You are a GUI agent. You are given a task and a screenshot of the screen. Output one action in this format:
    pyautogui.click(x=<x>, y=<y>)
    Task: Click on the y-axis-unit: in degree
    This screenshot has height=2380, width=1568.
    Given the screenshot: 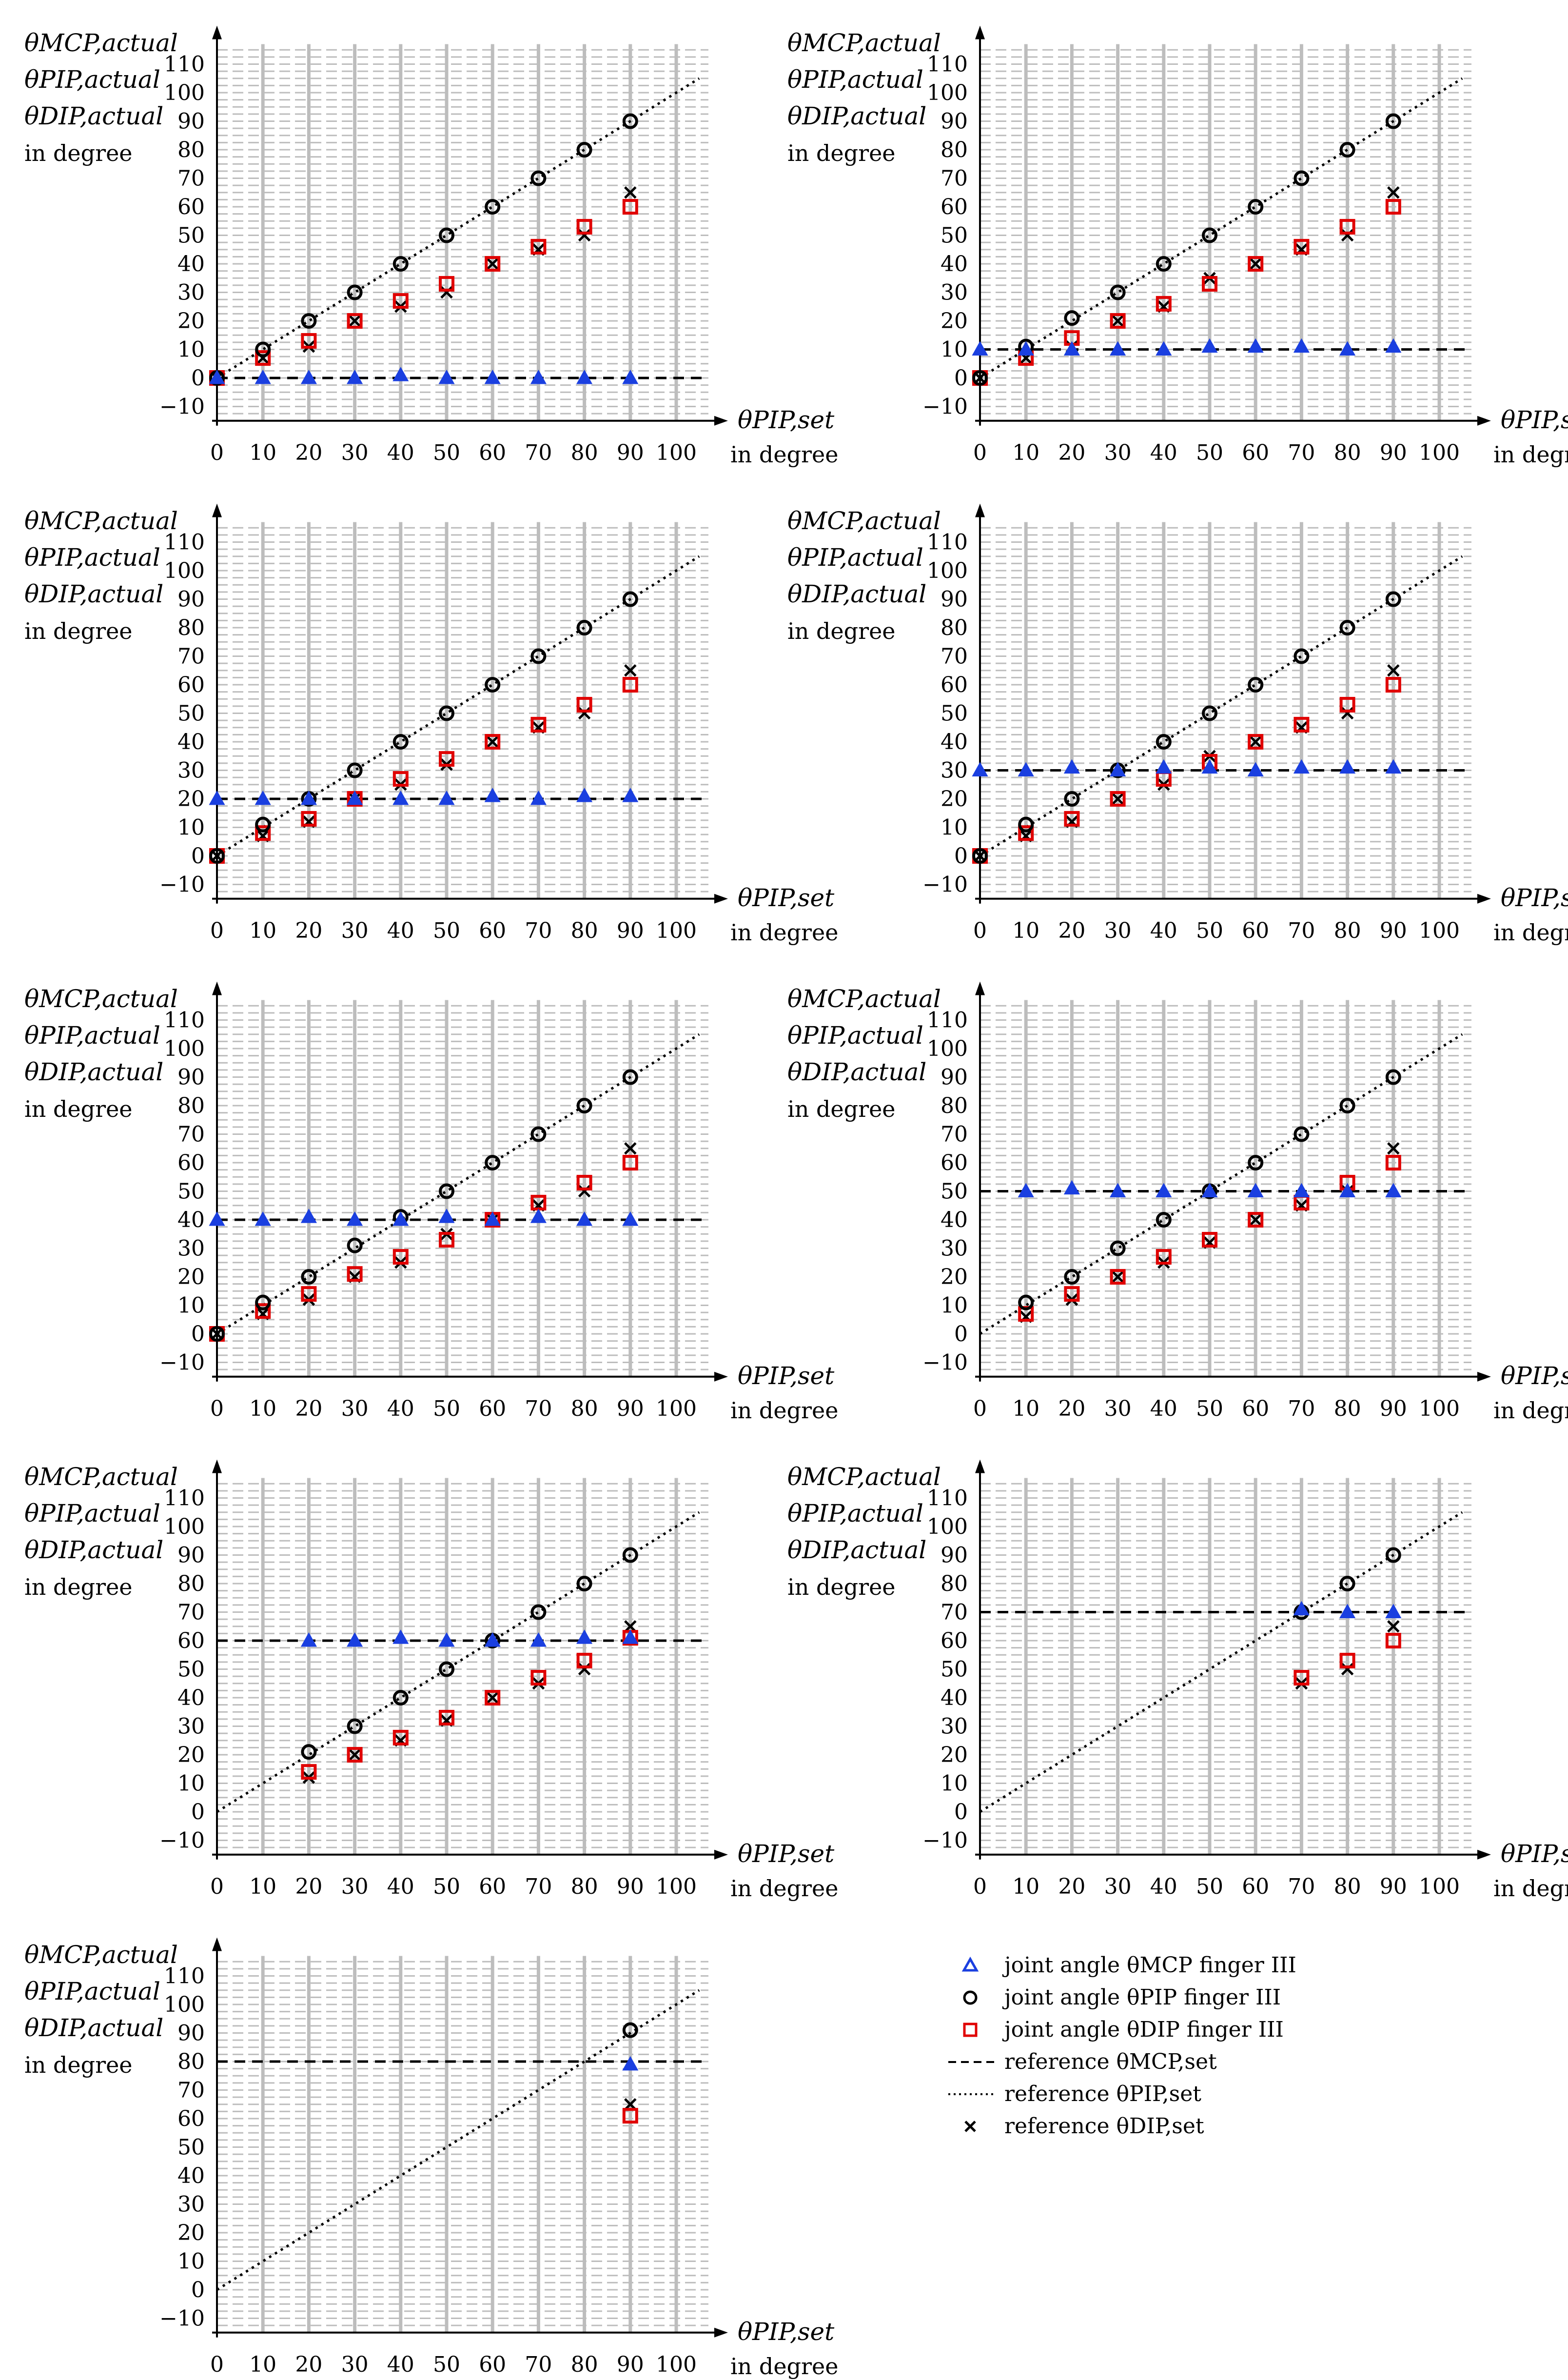 What is the action you would take?
    pyautogui.click(x=78, y=1109)
    